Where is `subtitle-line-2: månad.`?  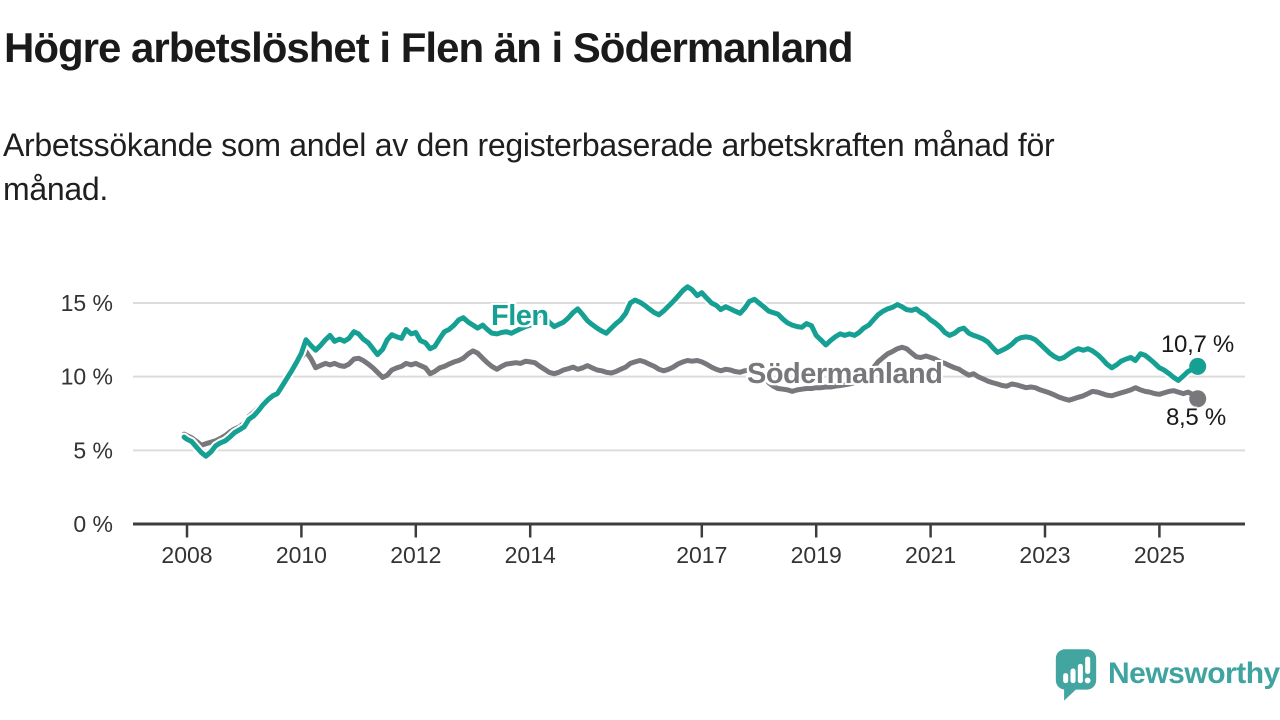
subtitle-line-2: månad. is located at coordinates (55, 189).